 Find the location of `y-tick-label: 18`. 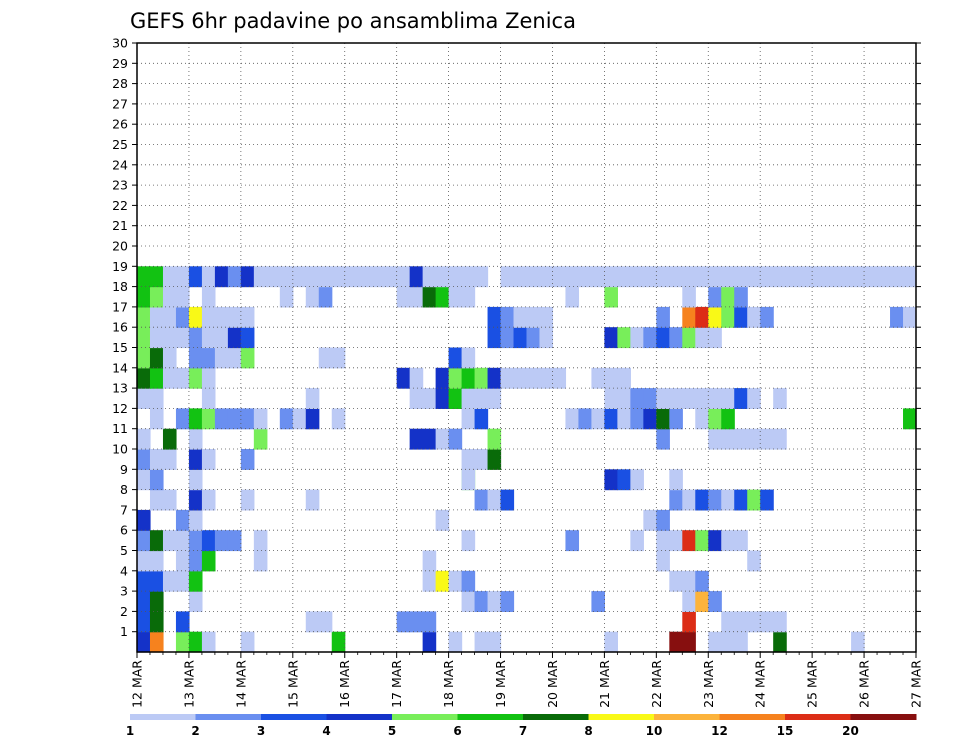

y-tick-label: 18 is located at coordinates (120, 286).